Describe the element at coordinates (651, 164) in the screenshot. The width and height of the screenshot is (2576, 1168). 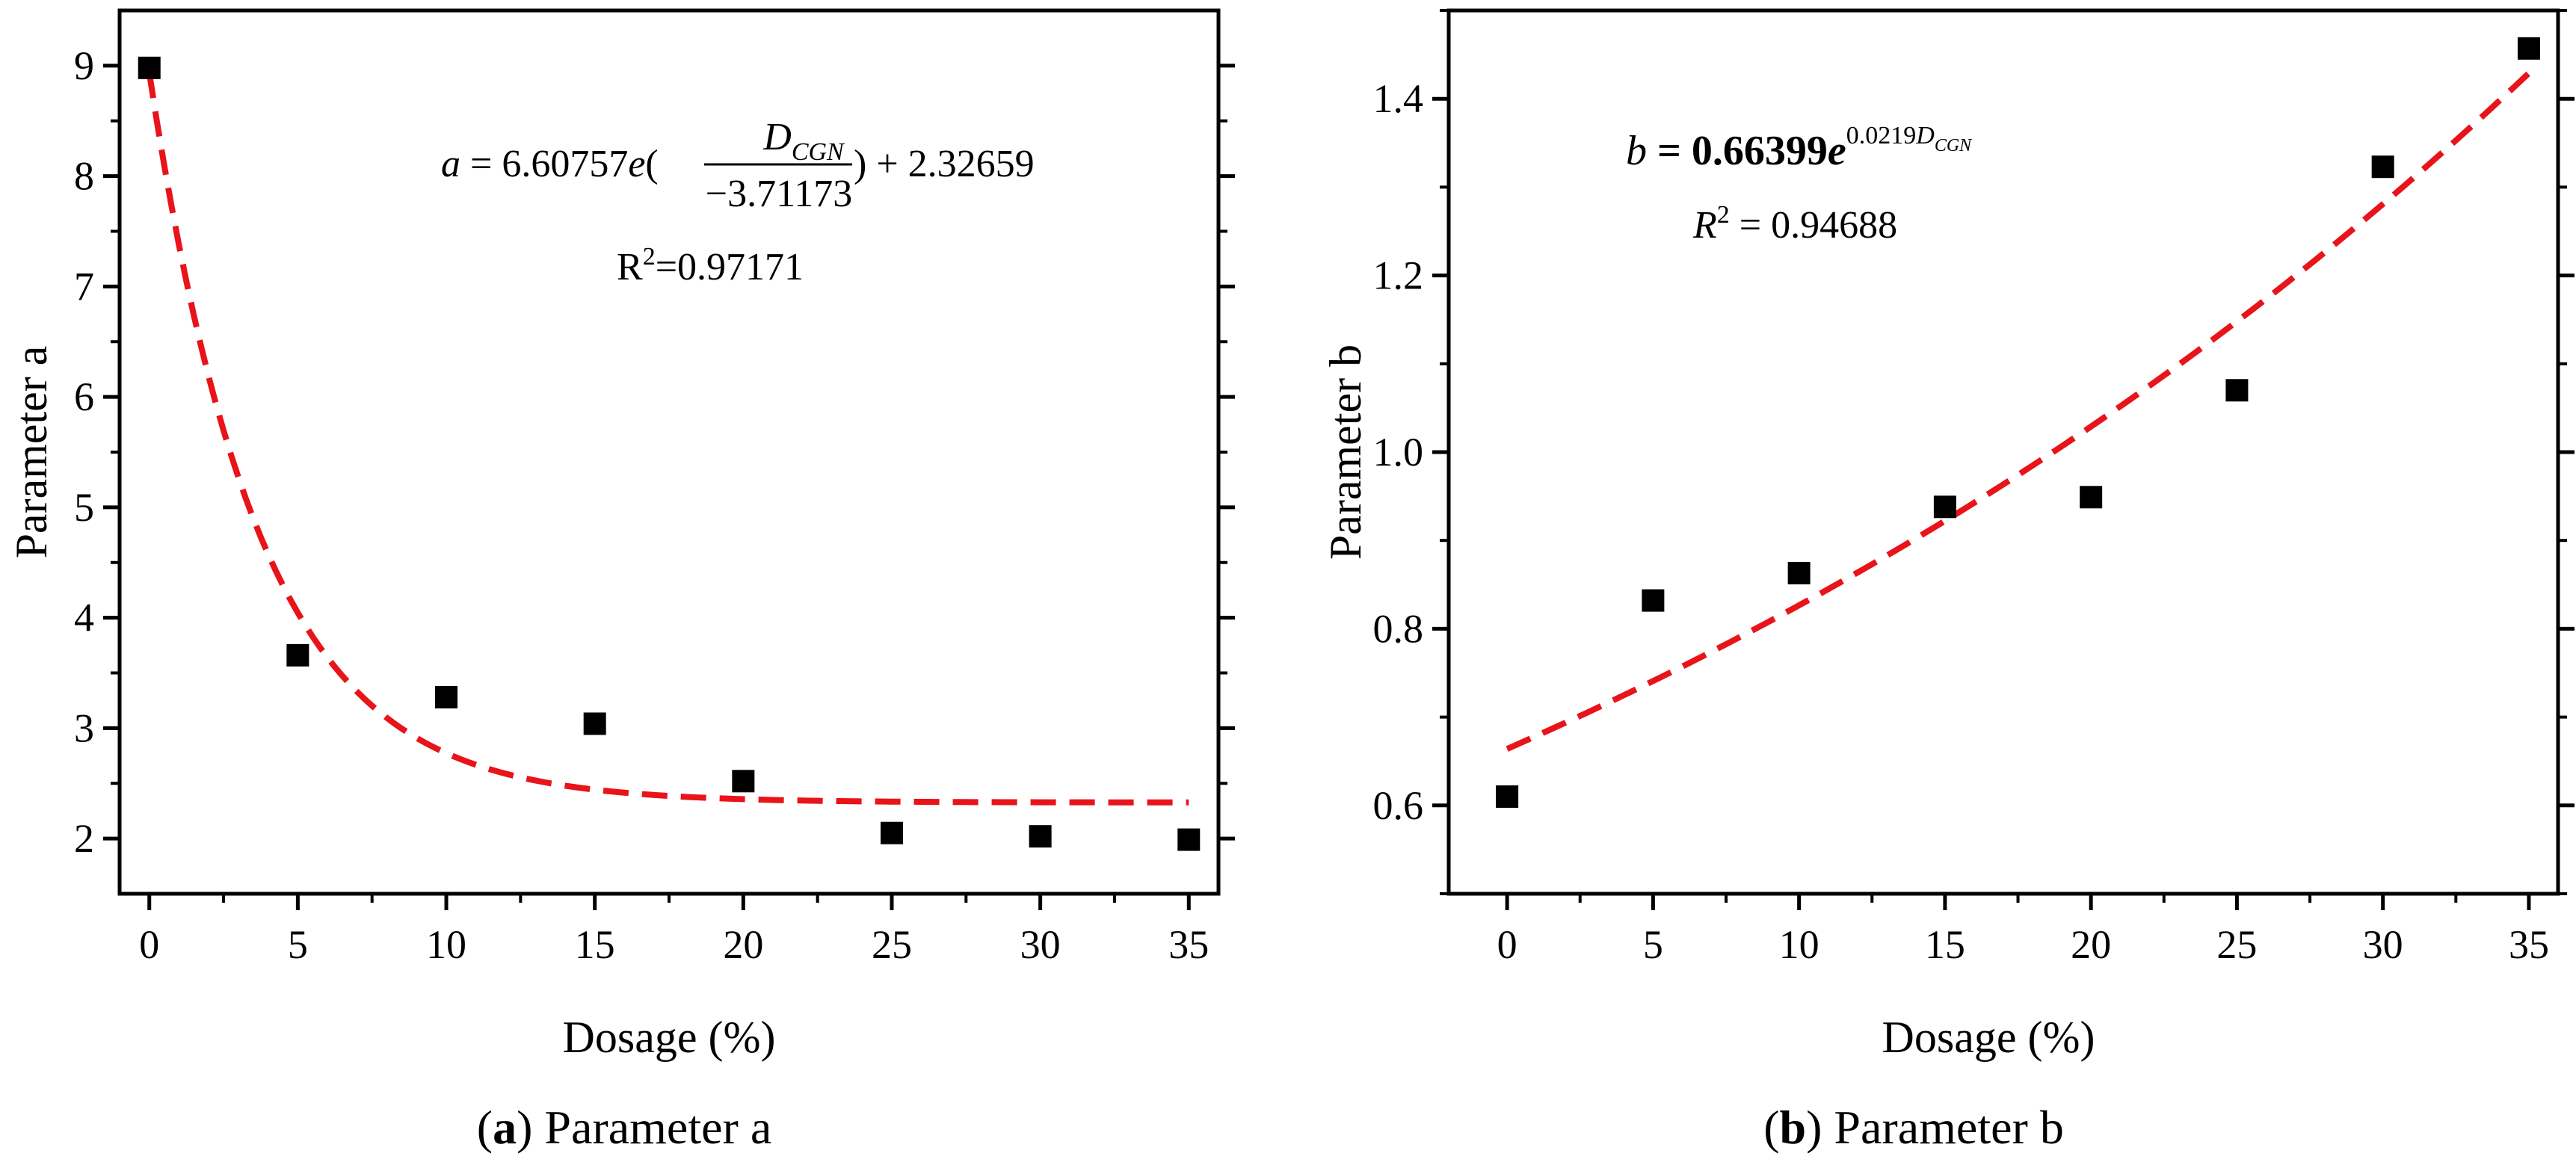
I see `eq-a-open-paren: (` at that location.